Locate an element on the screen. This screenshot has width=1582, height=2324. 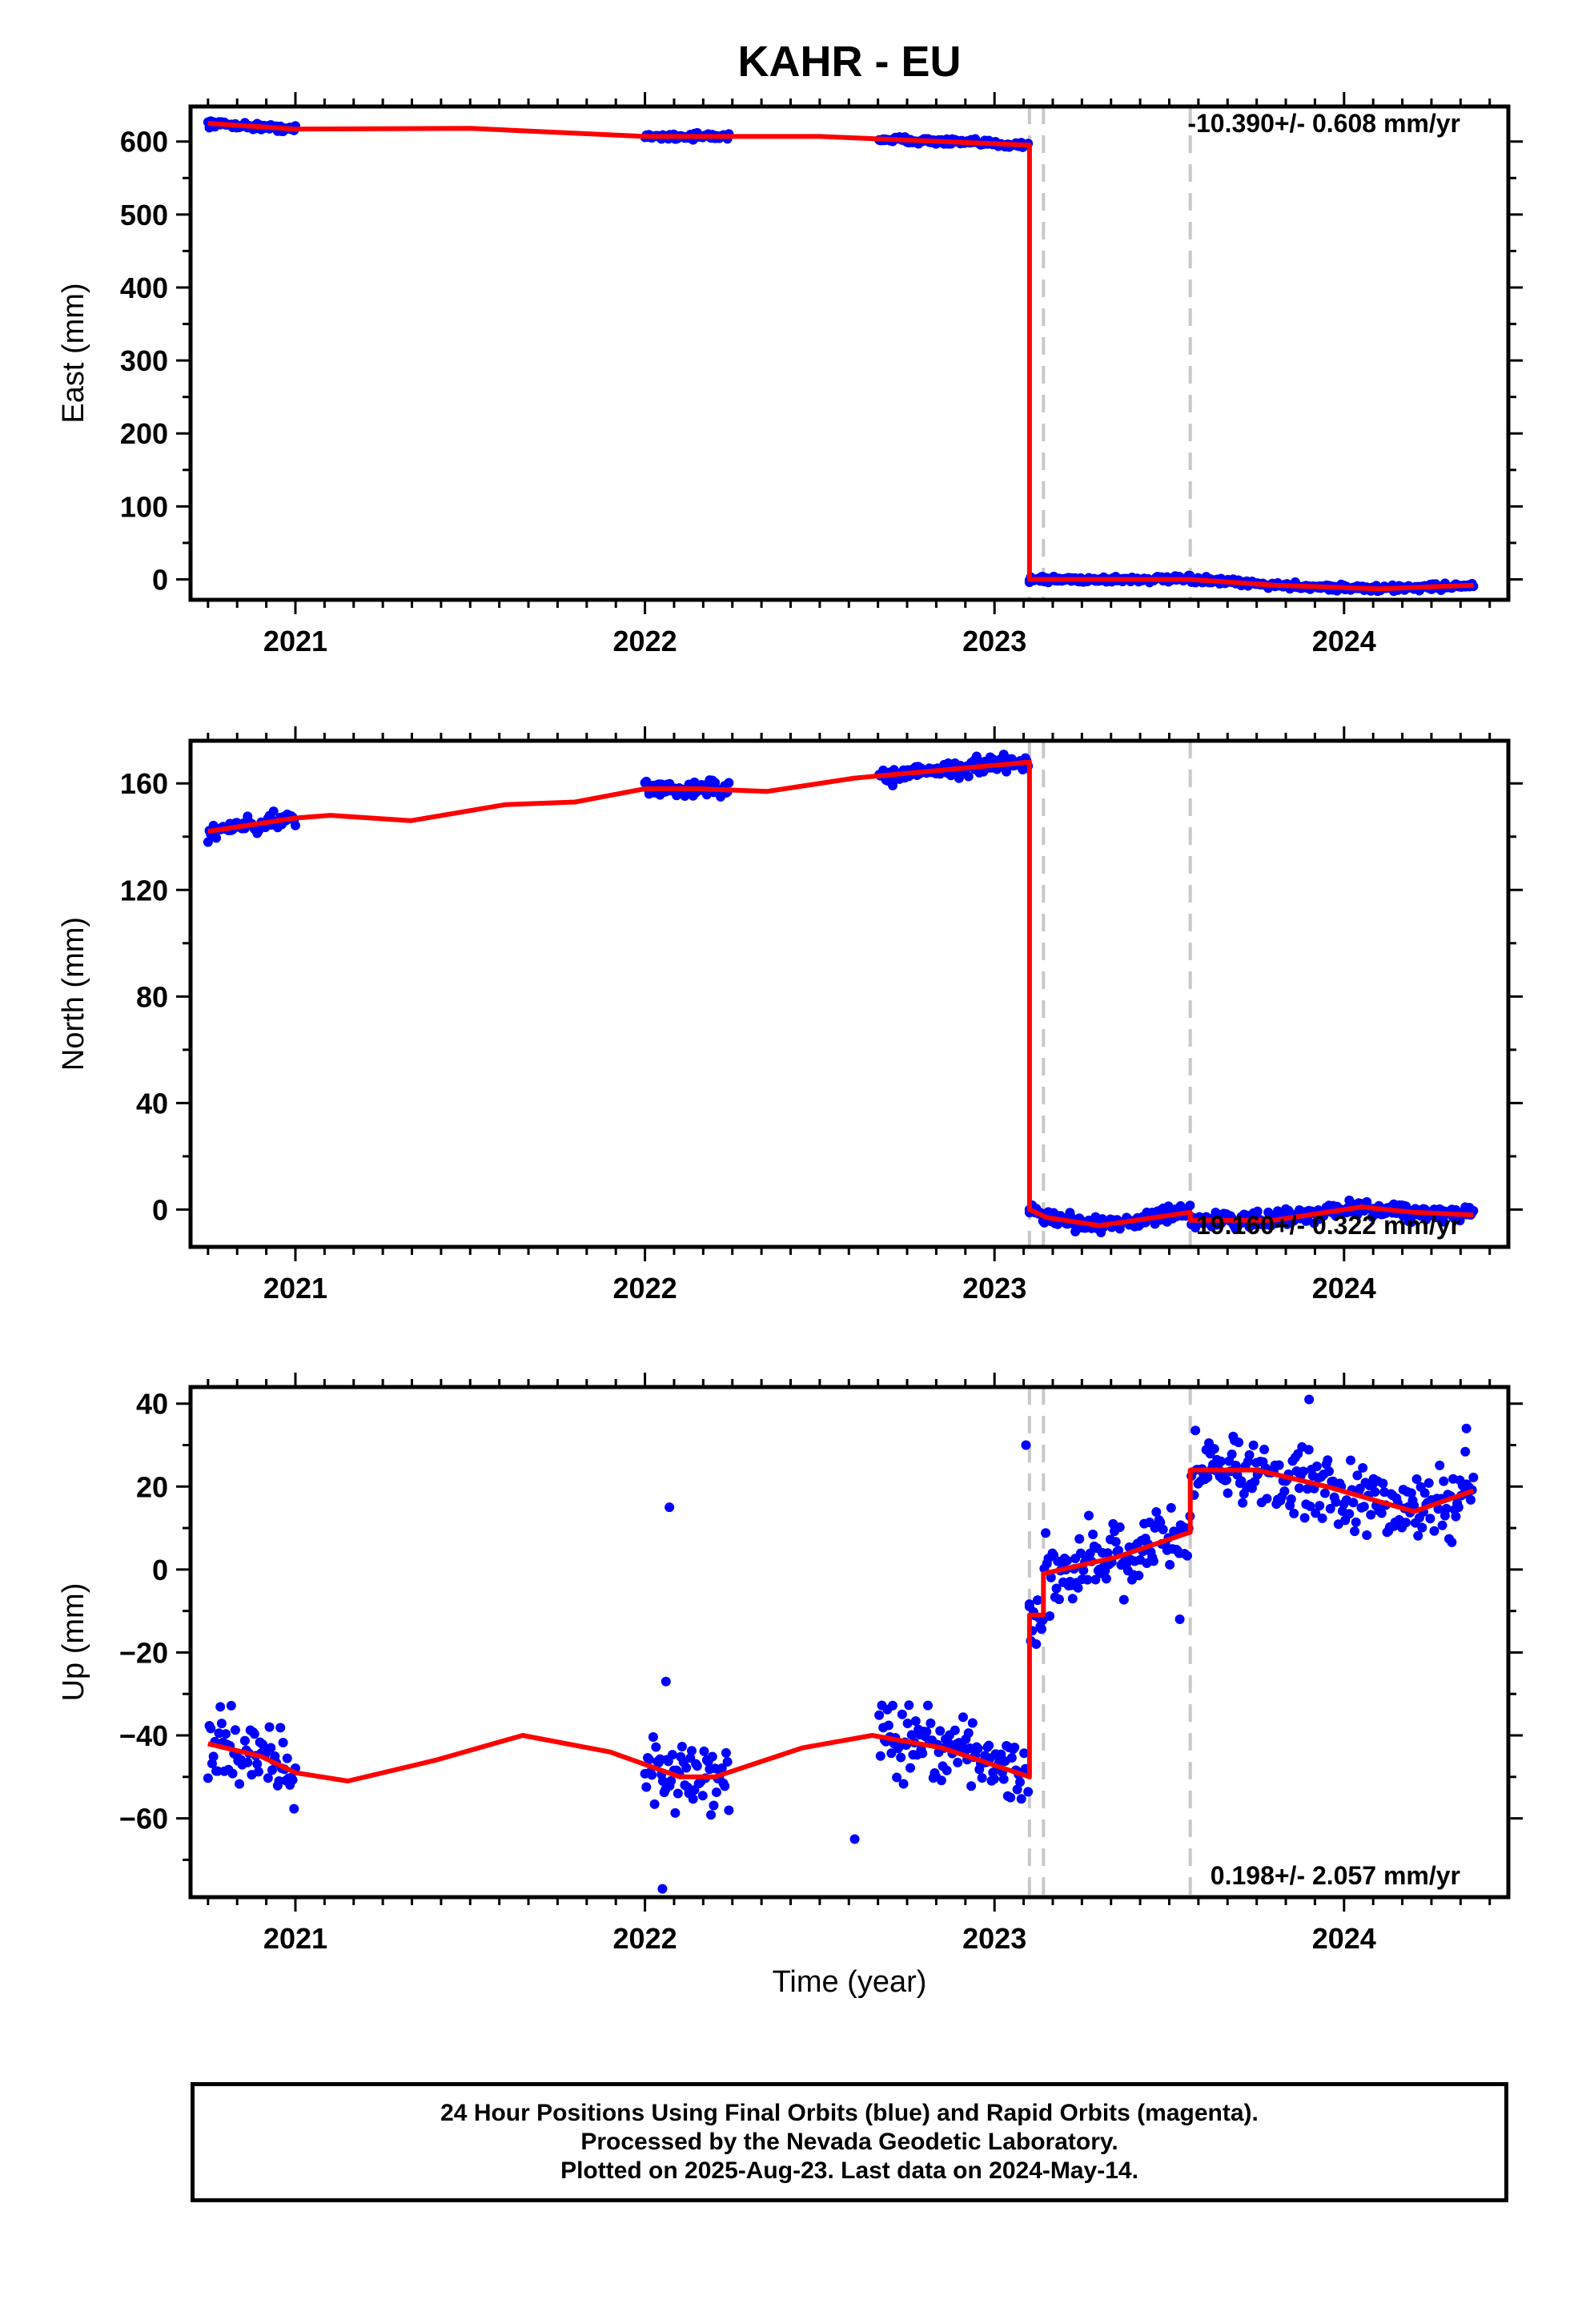
y-tick-label: −60 is located at coordinates (144, 1819).